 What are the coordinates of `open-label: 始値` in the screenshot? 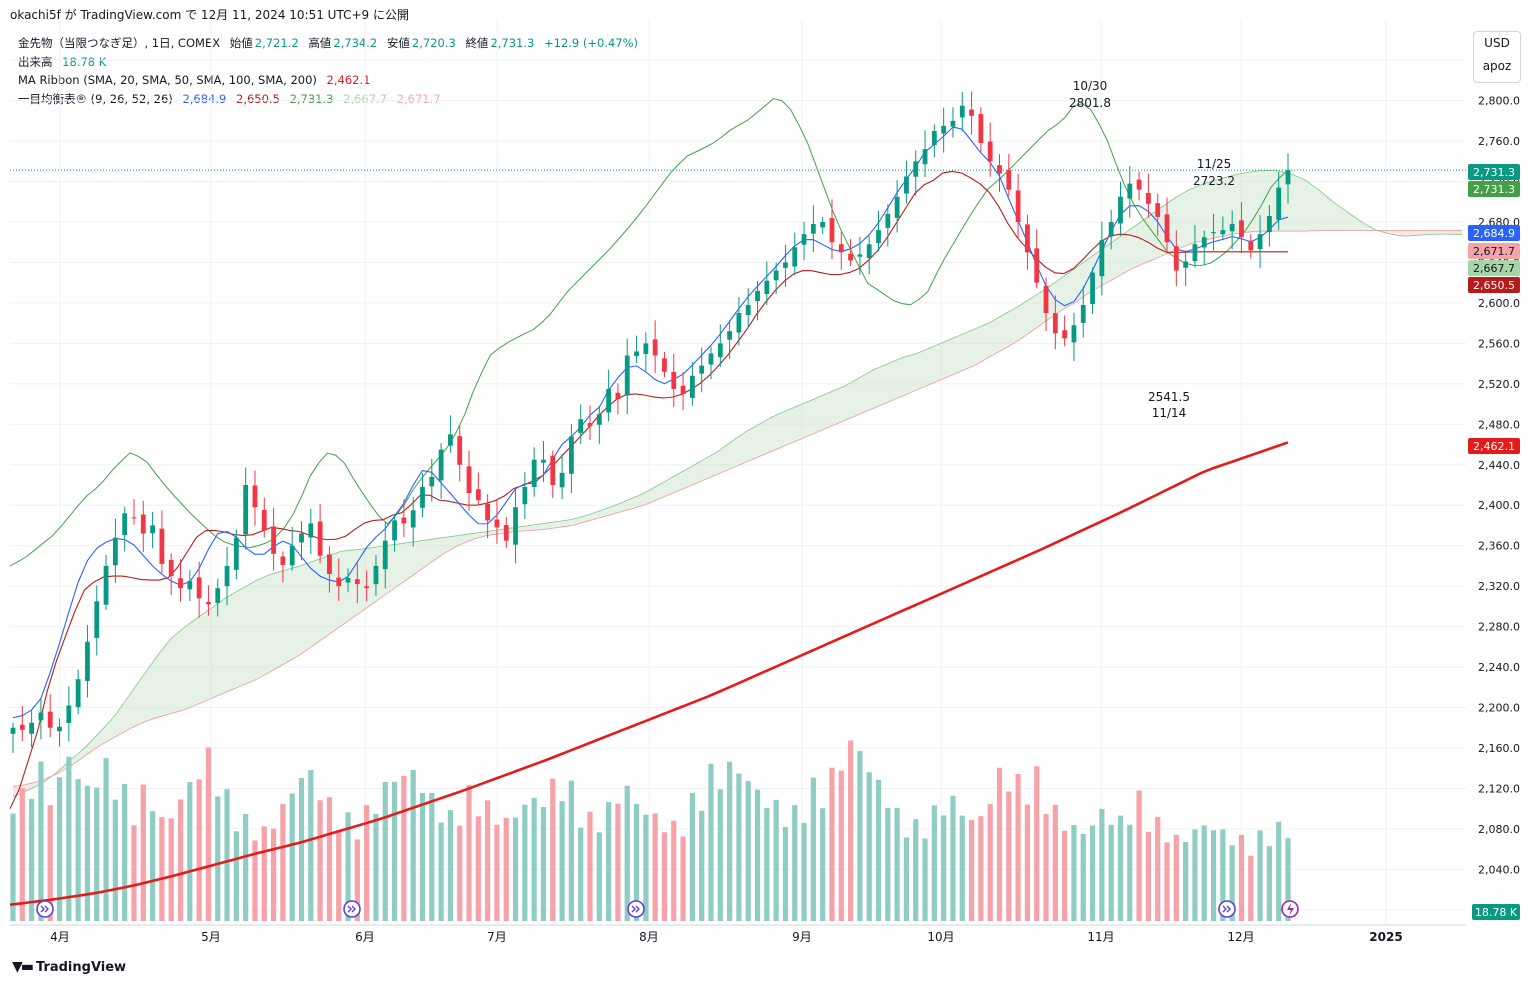 It's located at (241, 43).